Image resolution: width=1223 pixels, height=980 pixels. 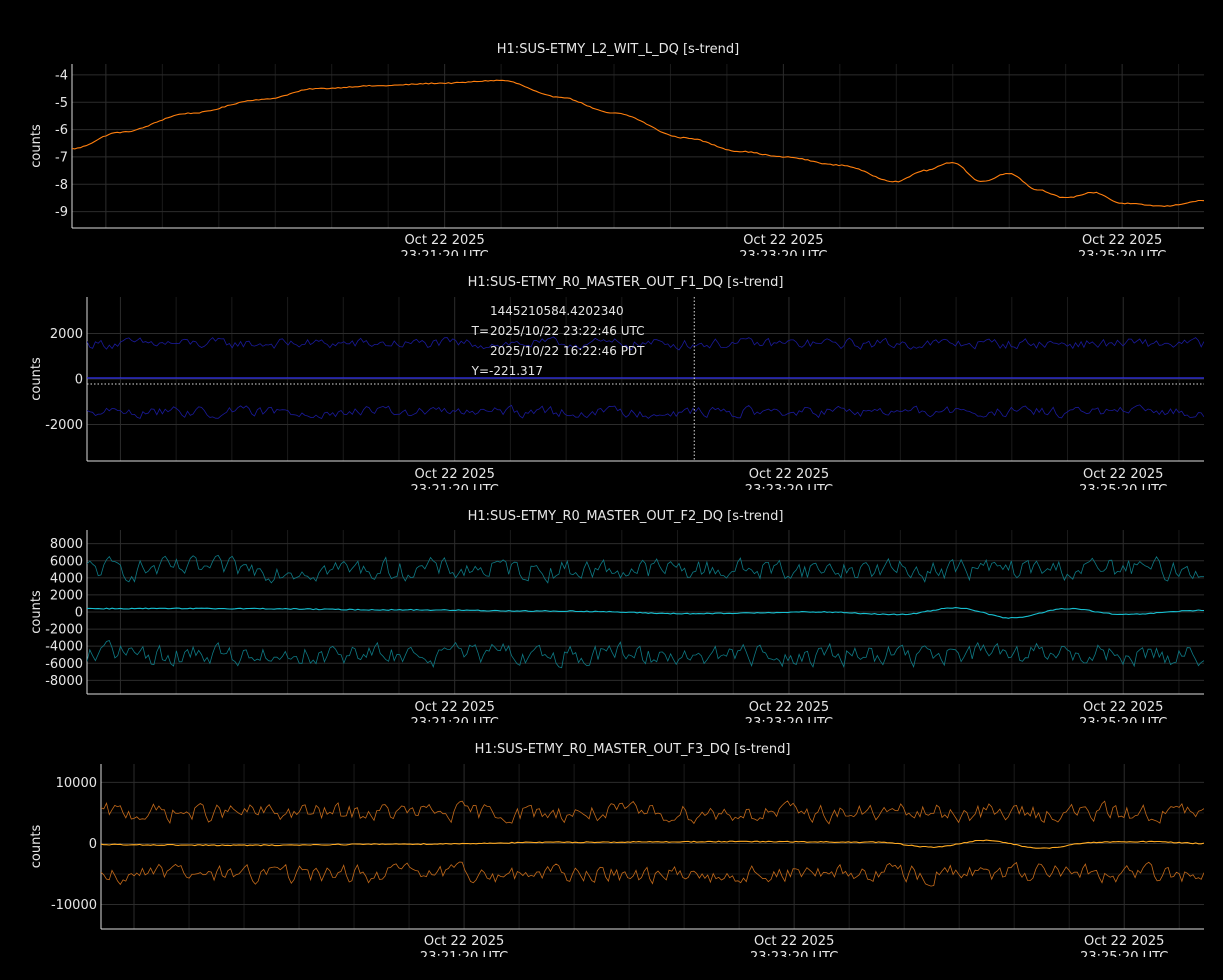 What do you see at coordinates (74, 905) in the screenshot?
I see `y-tick-label: -10000` at bounding box center [74, 905].